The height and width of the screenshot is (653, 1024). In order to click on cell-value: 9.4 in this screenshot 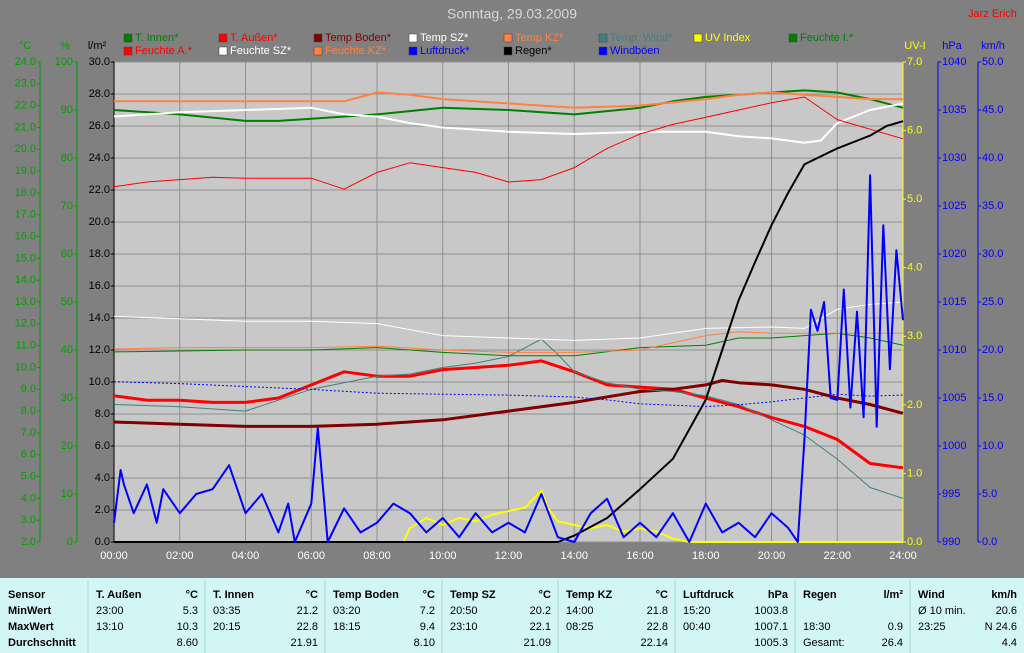, I will do `click(427, 627)`.